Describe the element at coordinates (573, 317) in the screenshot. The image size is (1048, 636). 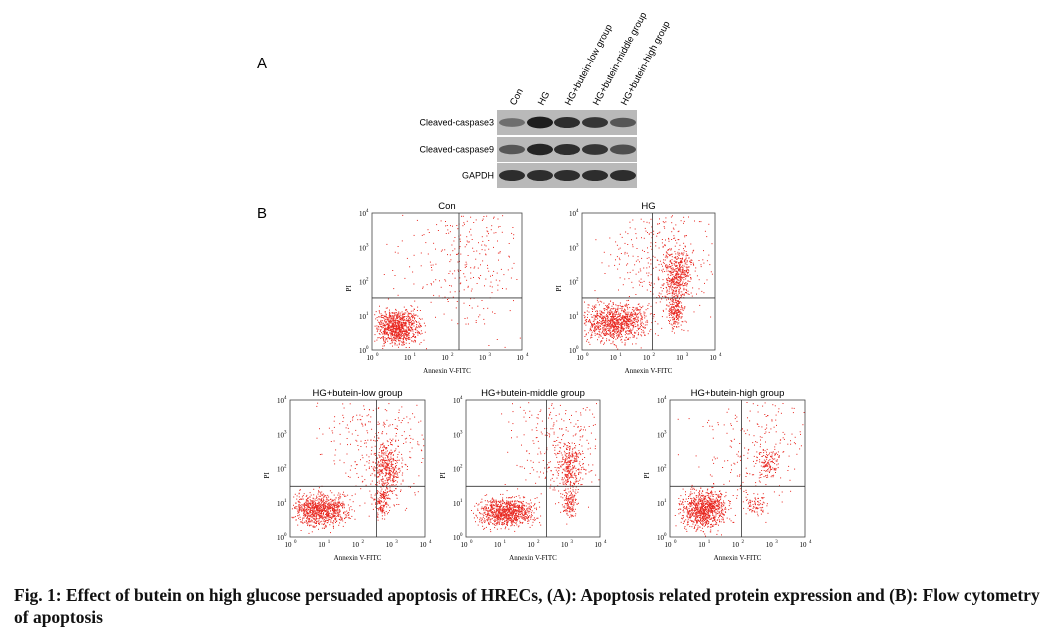
I see `y-tick-base: 10` at that location.